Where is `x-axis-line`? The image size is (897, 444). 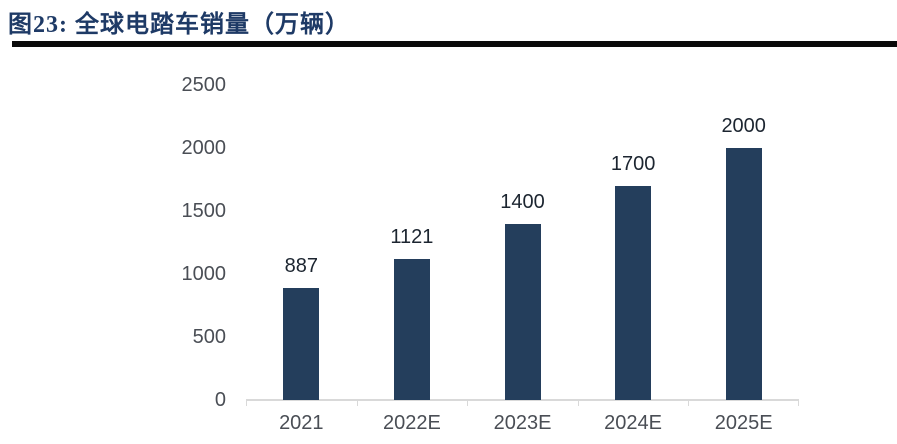
x-axis-line is located at coordinates (522, 400).